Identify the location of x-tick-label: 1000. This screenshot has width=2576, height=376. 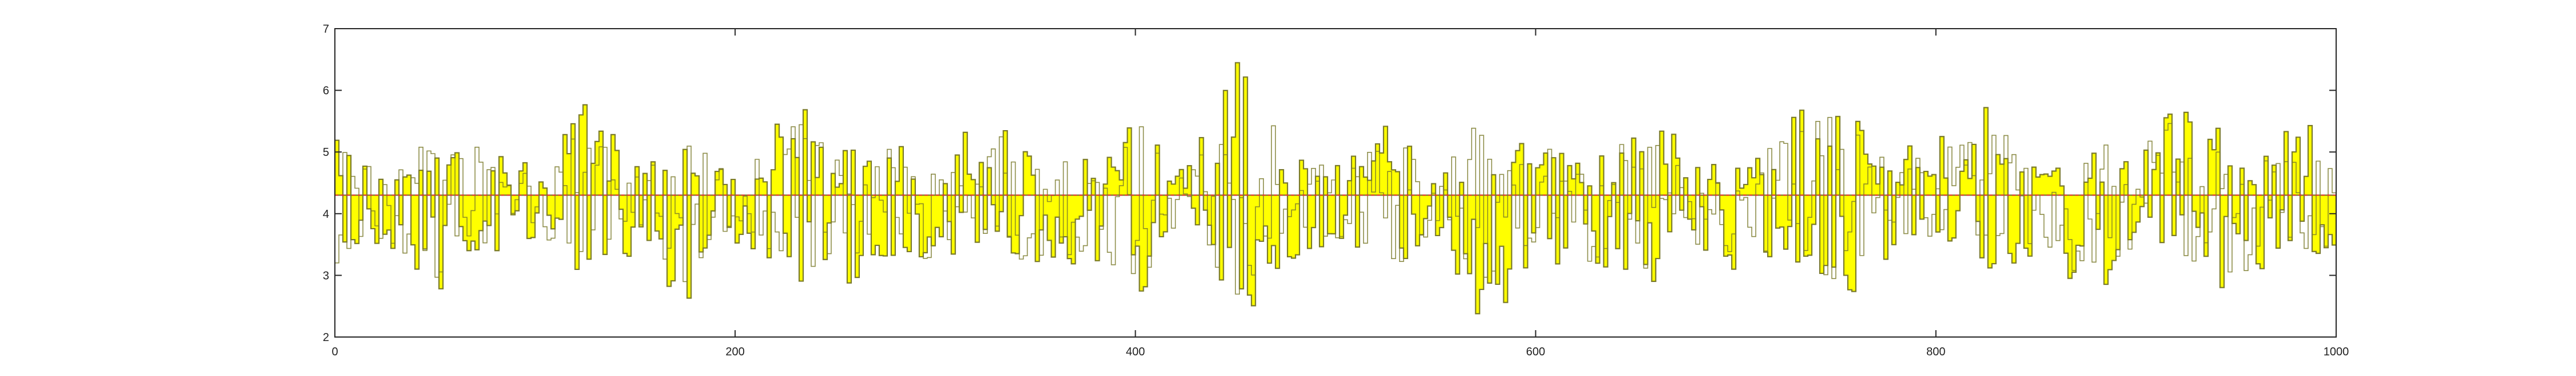
(2336, 352).